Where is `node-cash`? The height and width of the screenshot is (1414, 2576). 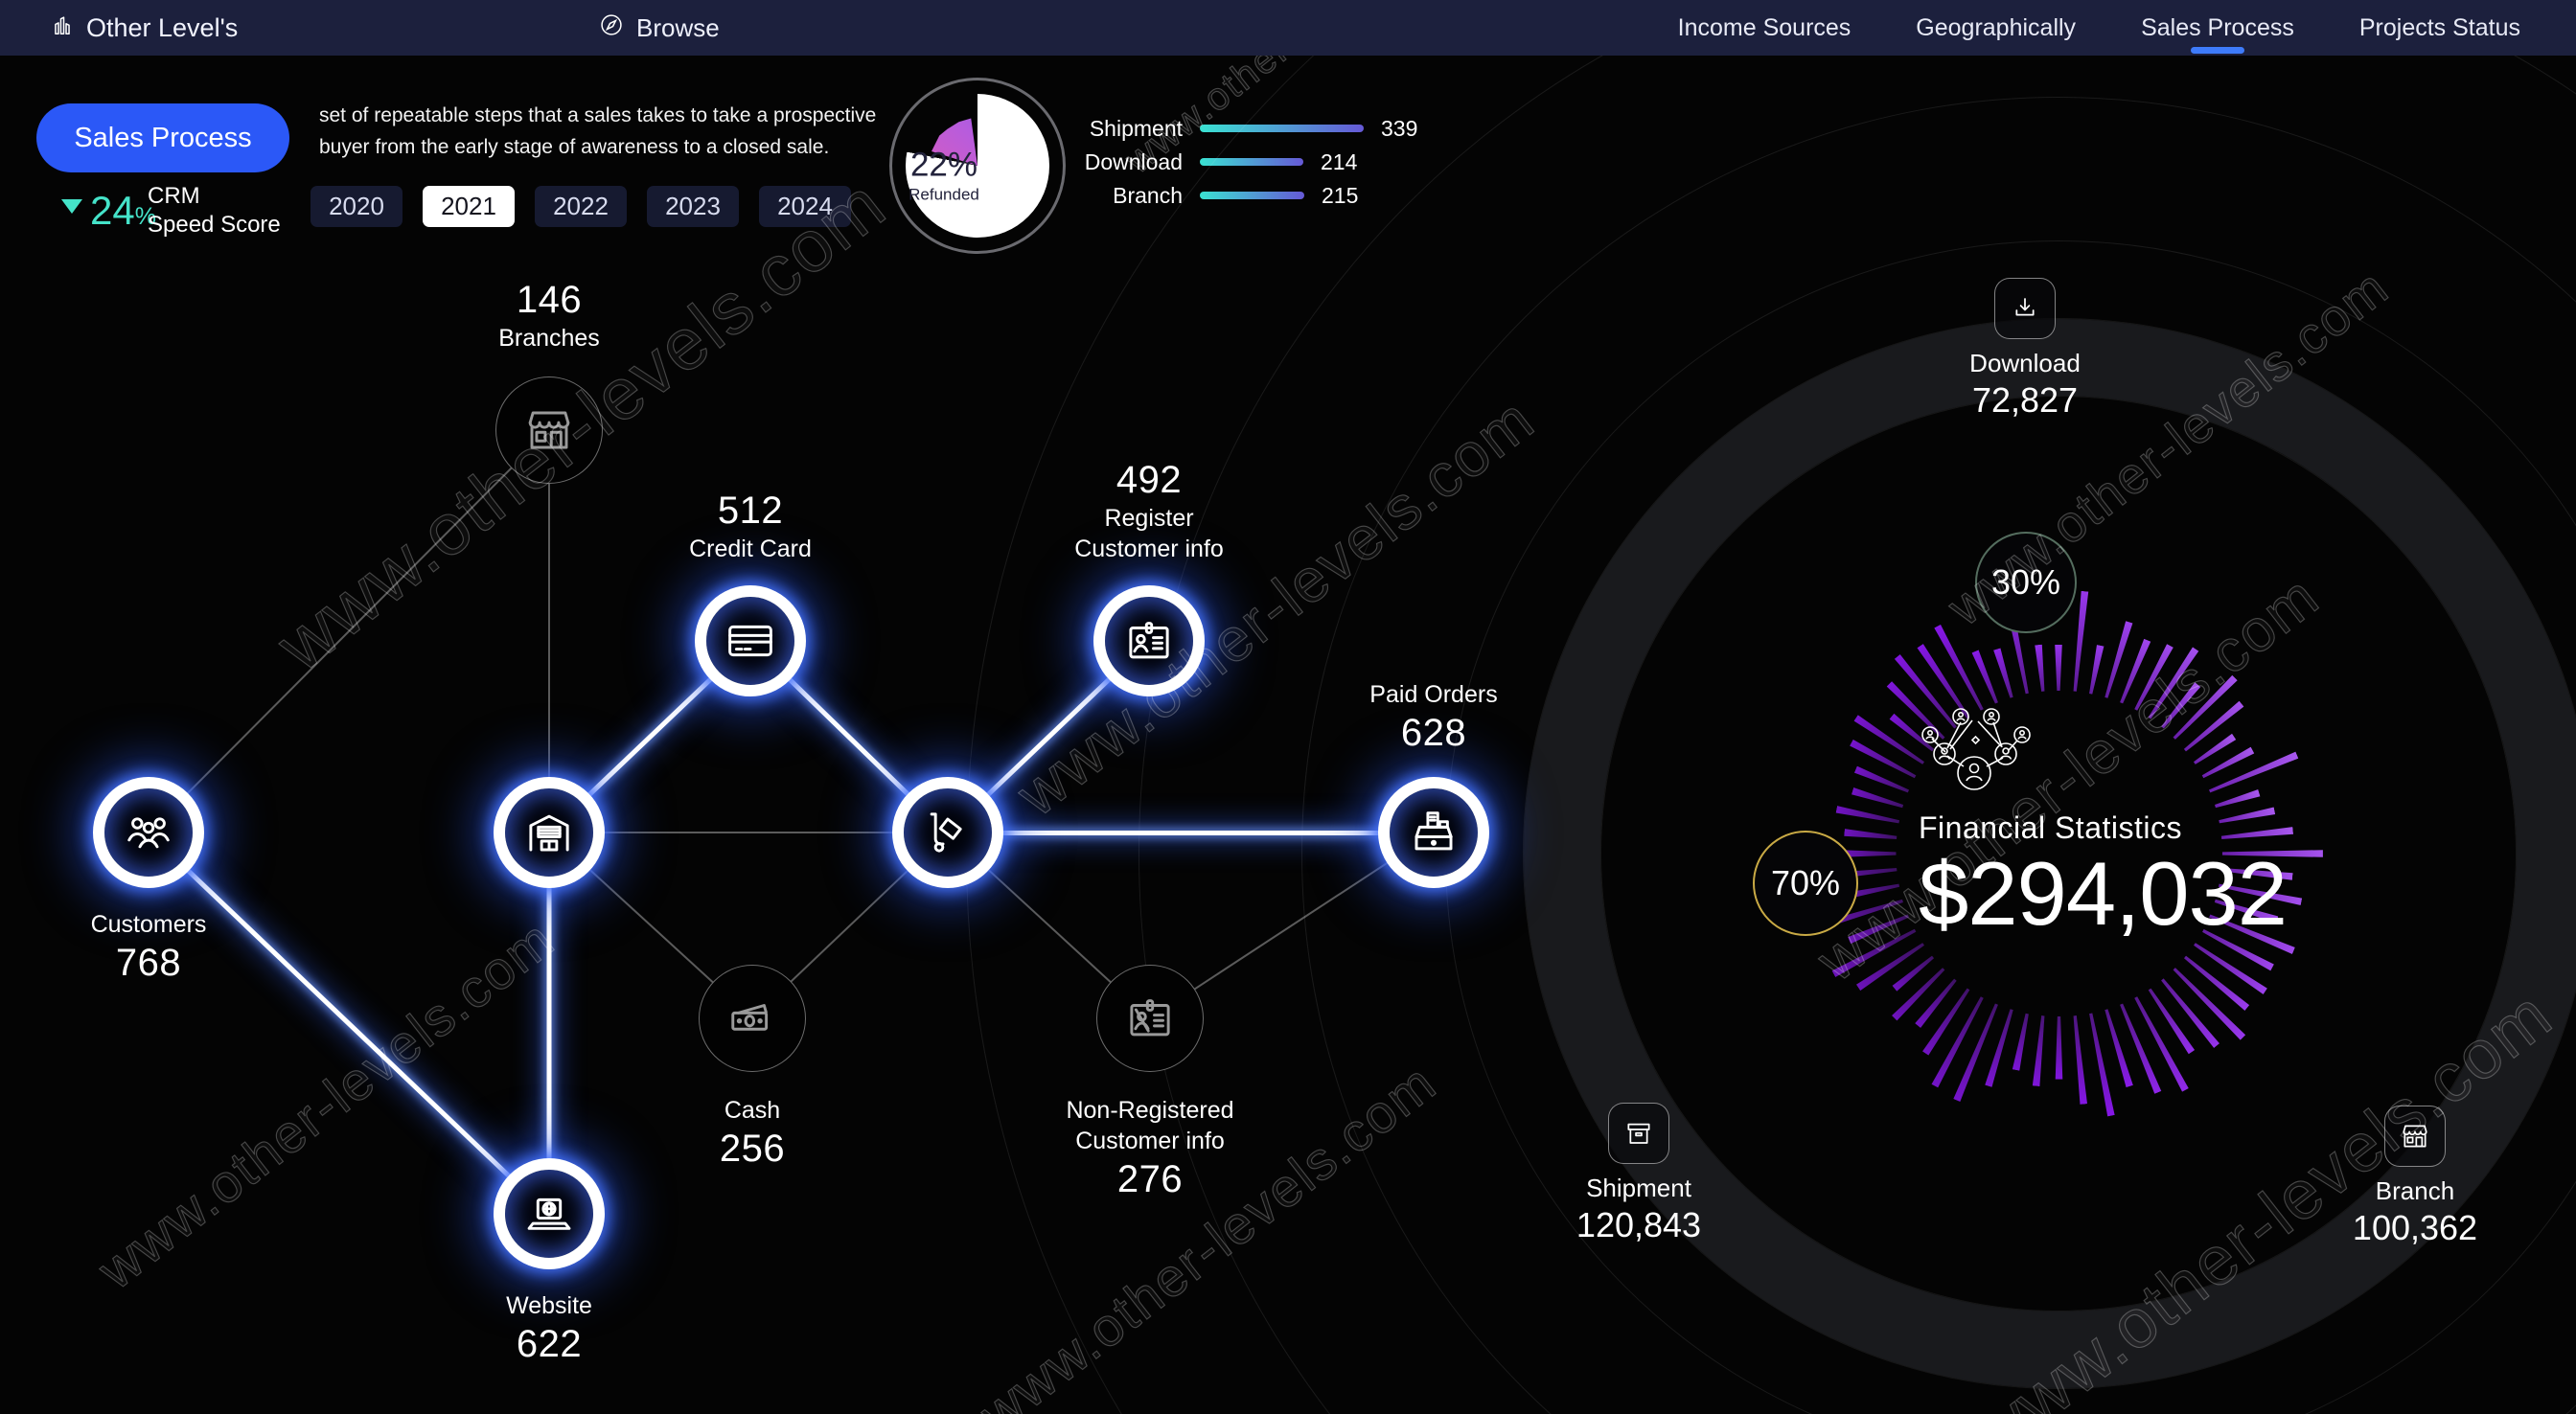
node-cash is located at coordinates (752, 1019).